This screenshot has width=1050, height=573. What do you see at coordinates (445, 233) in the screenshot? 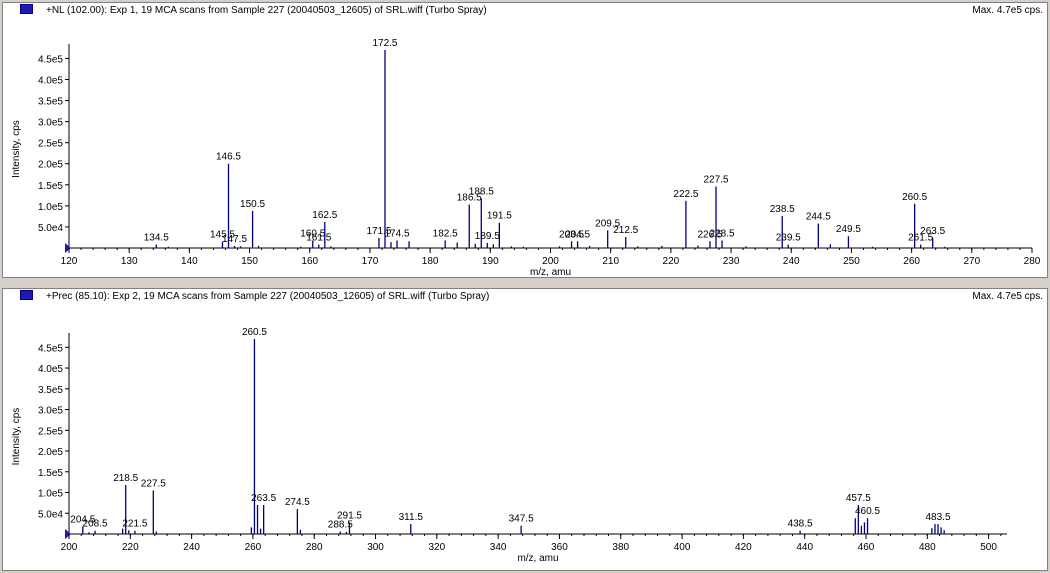
I see `peak-label: 182.5` at bounding box center [445, 233].